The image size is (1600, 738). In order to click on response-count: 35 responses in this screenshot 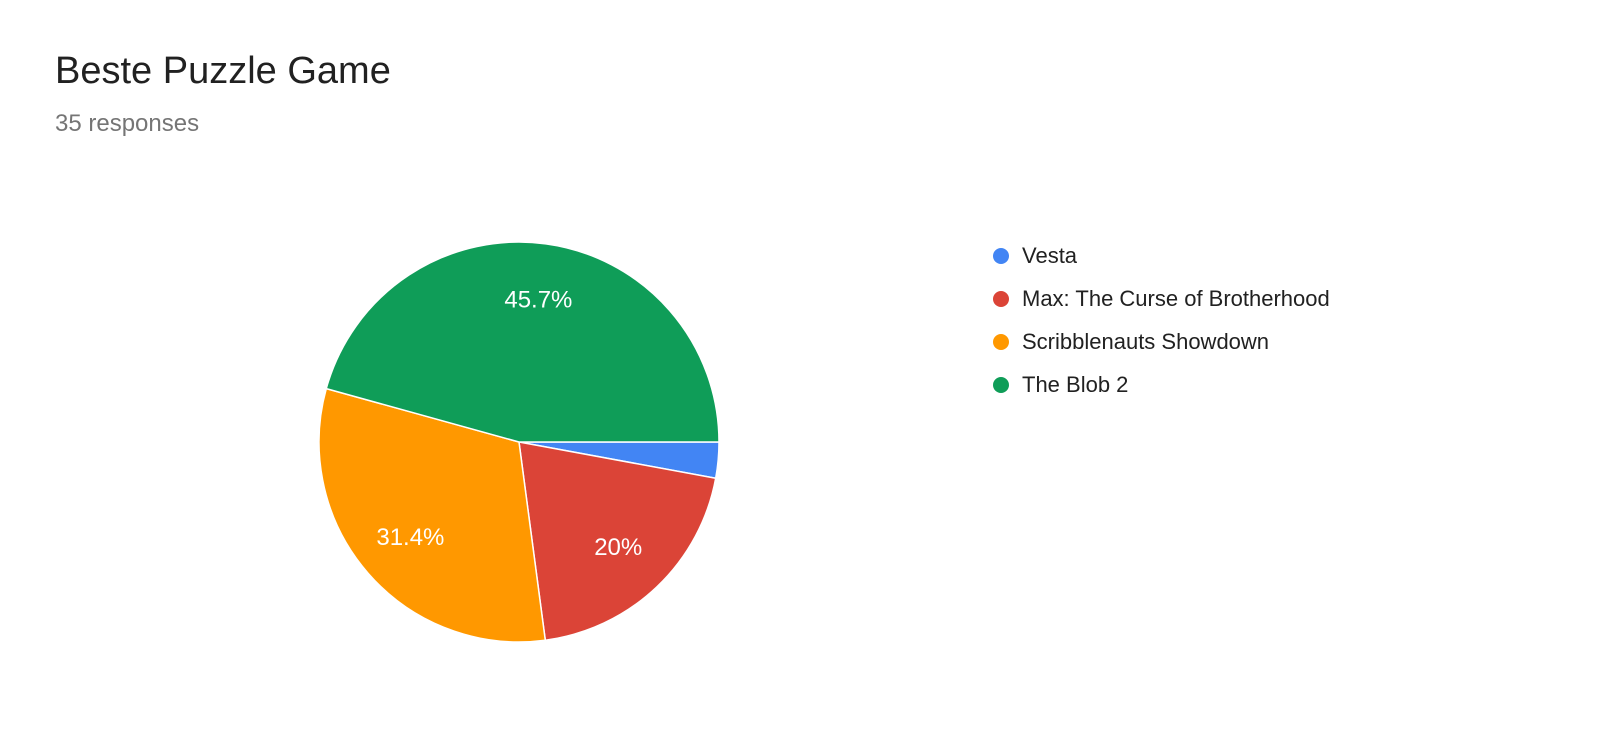, I will do `click(127, 123)`.